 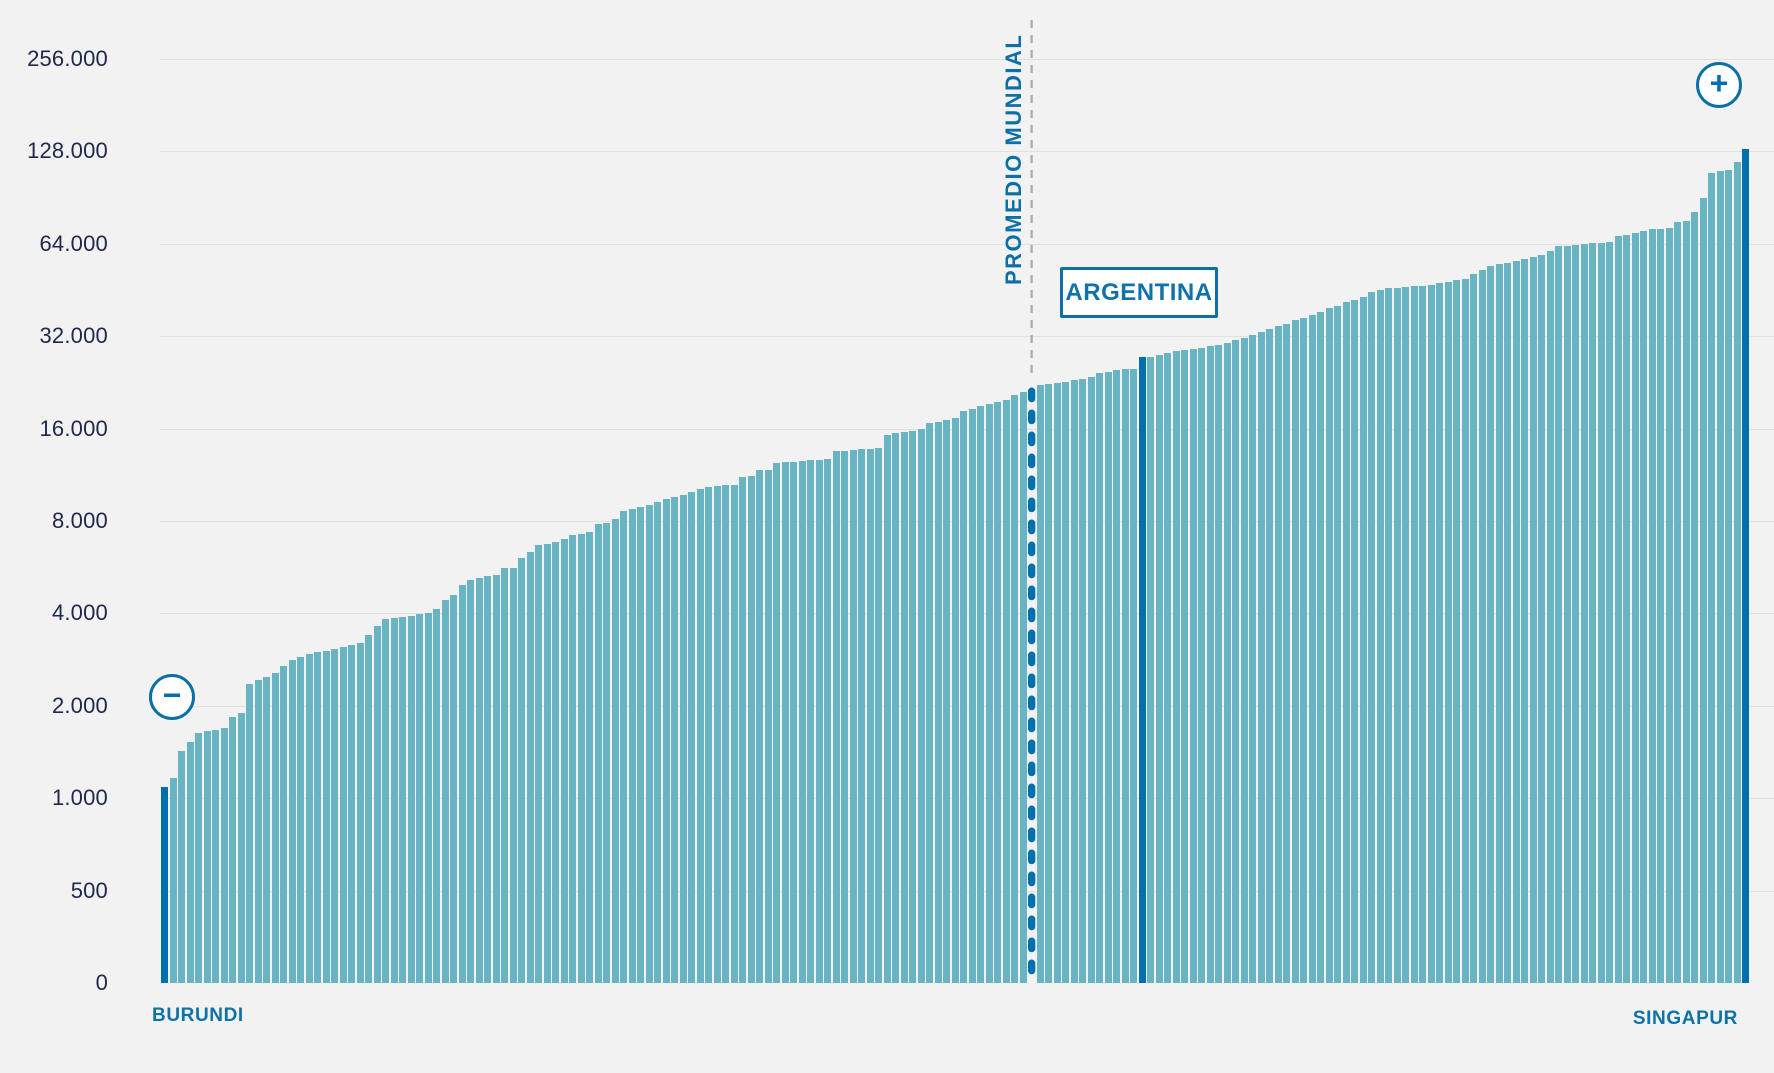 I want to click on zoom-out-button: −, so click(x=172, y=697).